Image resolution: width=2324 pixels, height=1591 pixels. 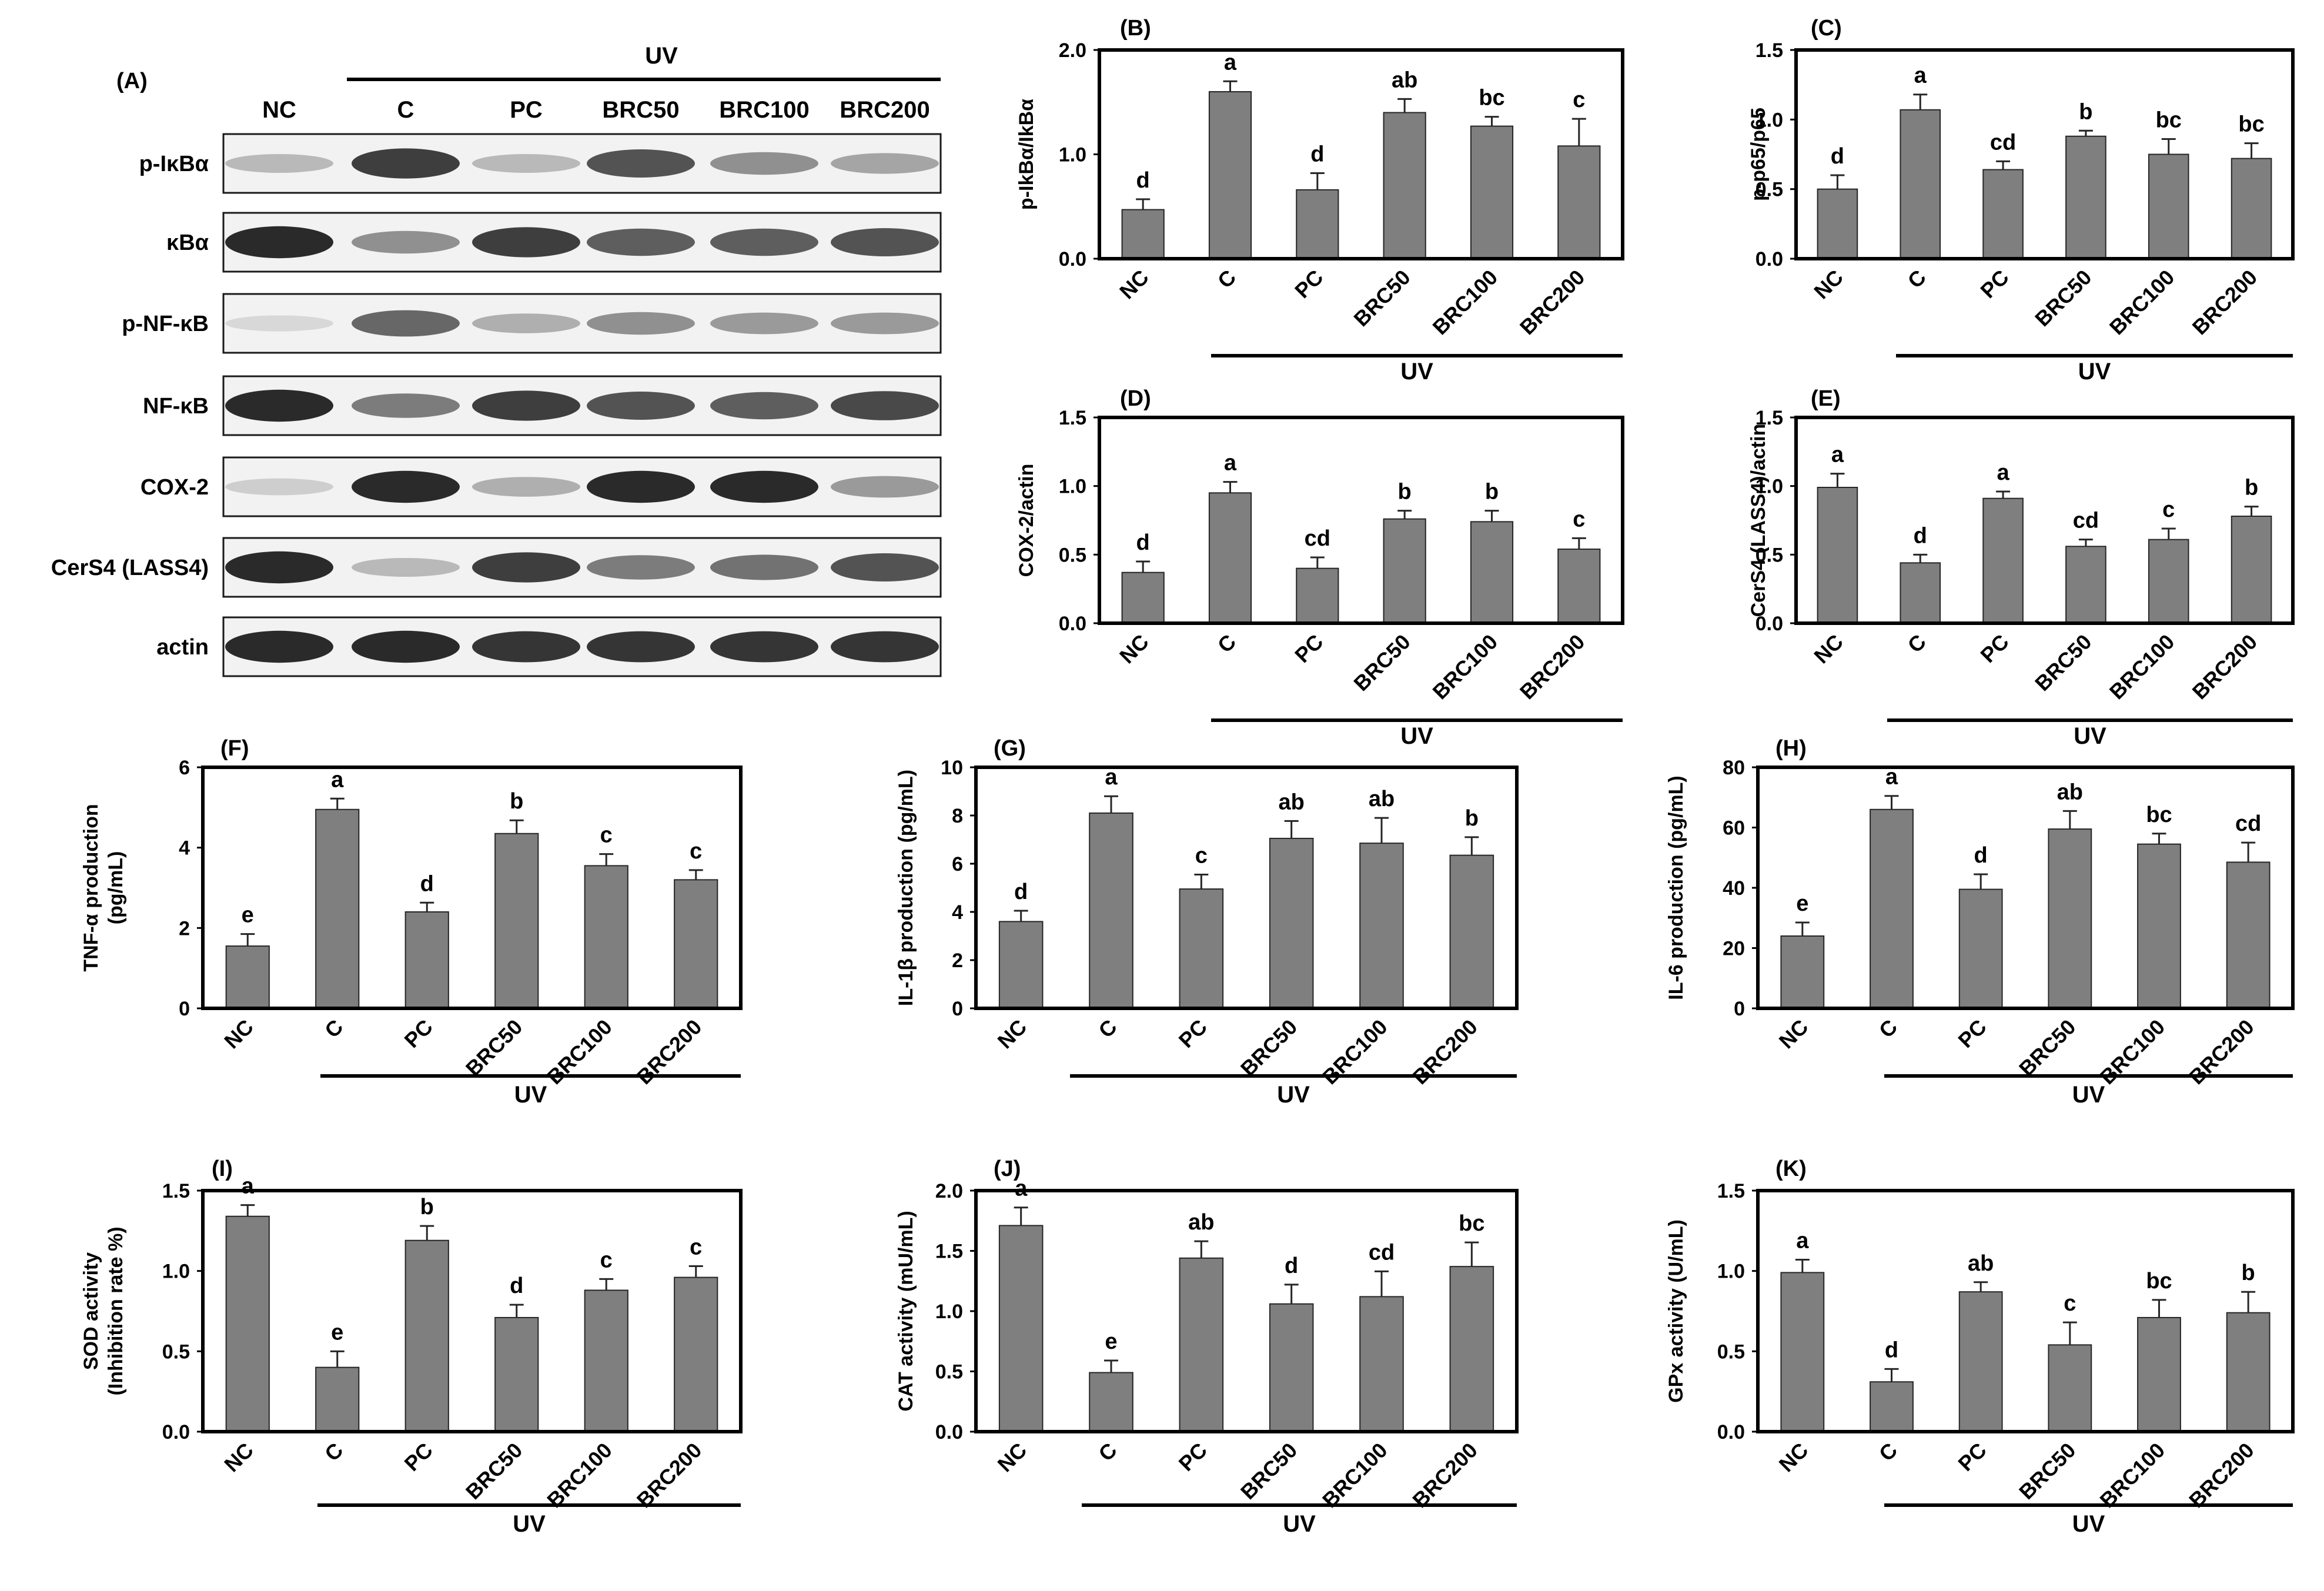 What do you see at coordinates (174, 164) in the screenshot?
I see `blot-row-label: p-IκBα` at bounding box center [174, 164].